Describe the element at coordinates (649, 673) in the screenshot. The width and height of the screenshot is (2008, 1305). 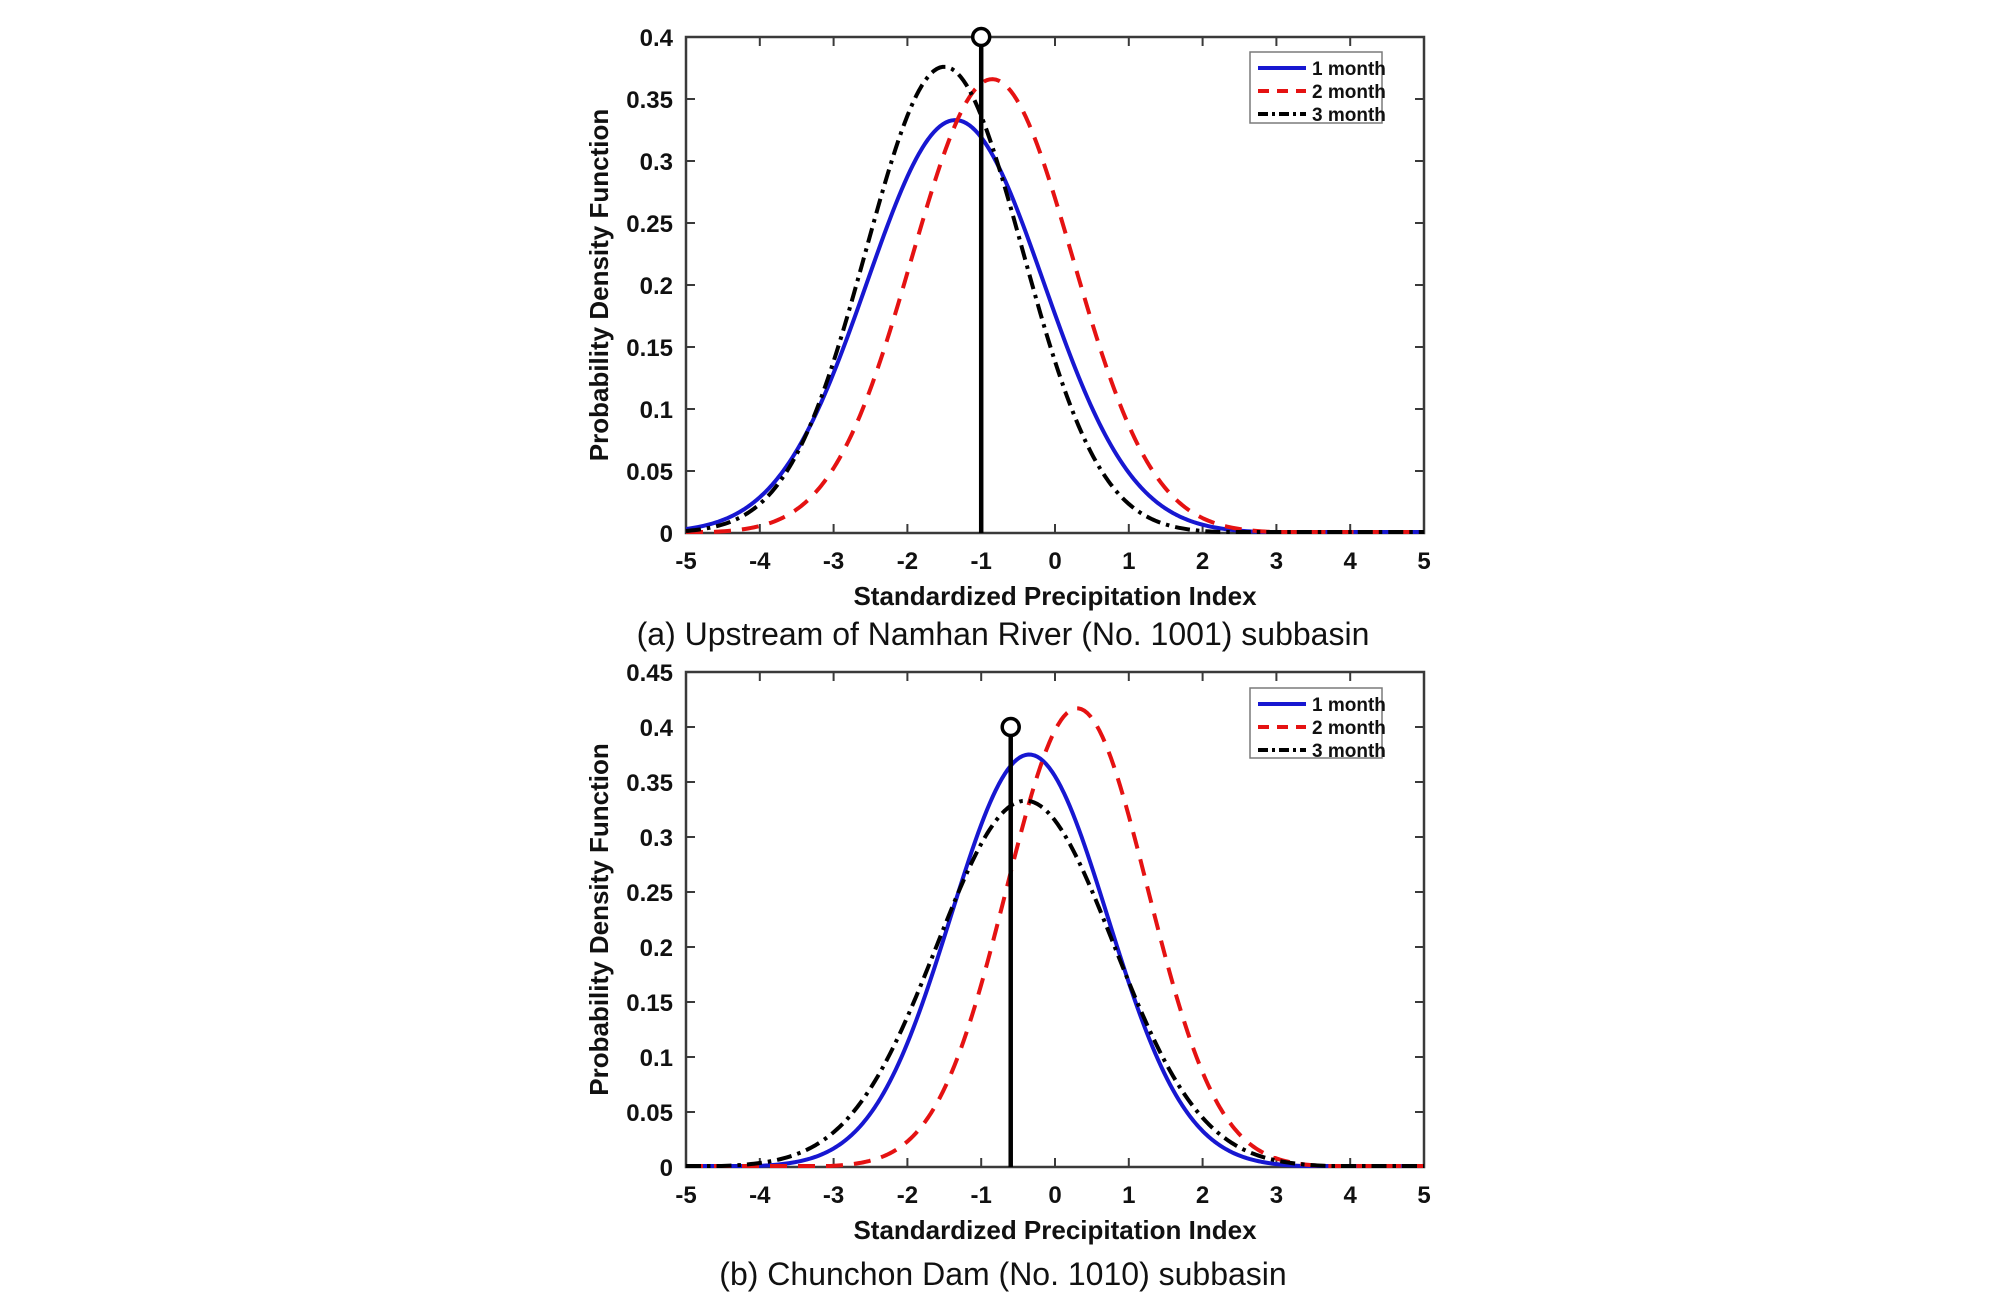
I see `y-tick-label: 0.45` at that location.